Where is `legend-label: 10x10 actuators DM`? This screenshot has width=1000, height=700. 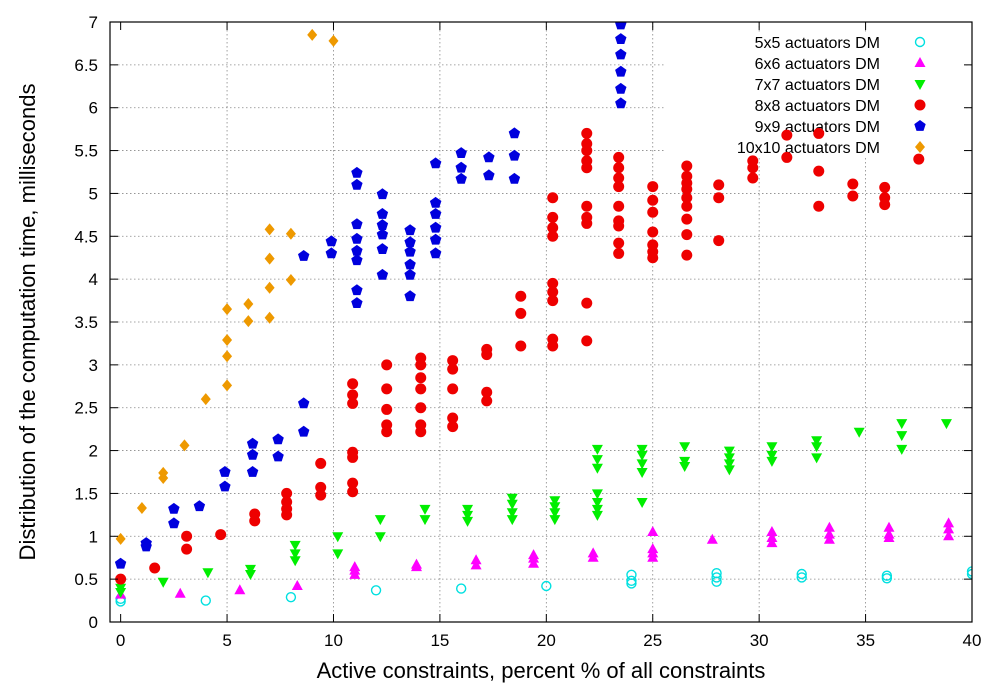
legend-label: 10x10 actuators DM is located at coordinates (808, 148).